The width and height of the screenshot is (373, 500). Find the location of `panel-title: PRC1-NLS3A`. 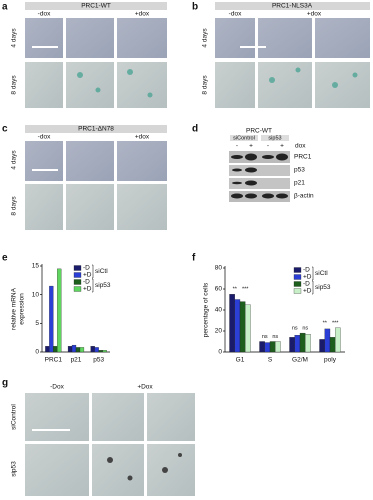

panel-title: PRC1-NLS3A is located at coordinates (292, 6).